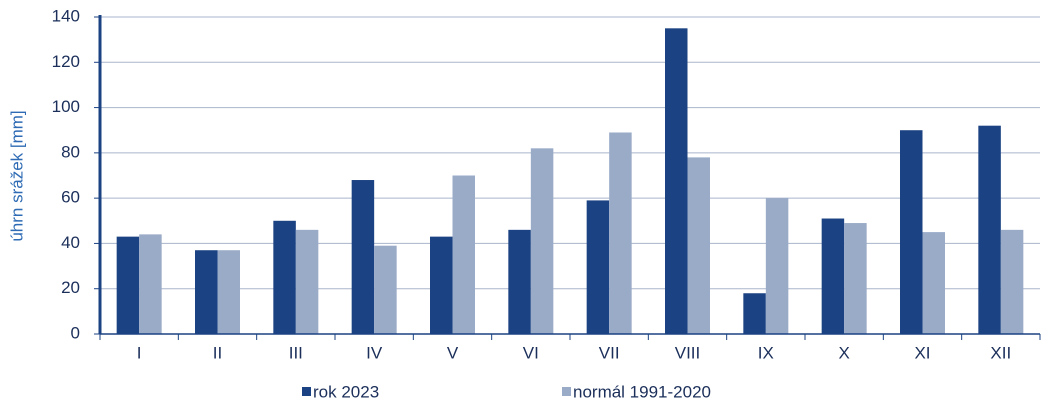 Image resolution: width=1042 pixels, height=403 pixels. I want to click on x-tick-label: X, so click(843, 352).